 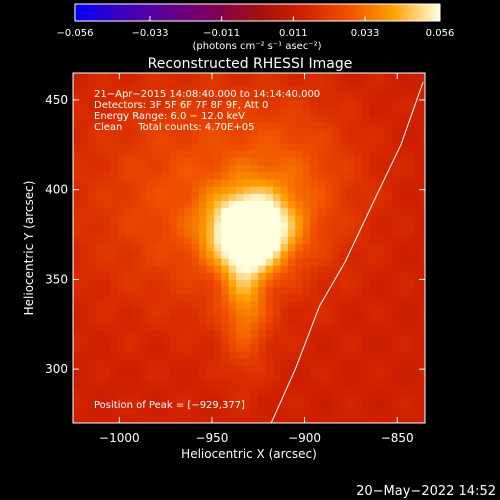 I want to click on colorbar, so click(x=257, y=12).